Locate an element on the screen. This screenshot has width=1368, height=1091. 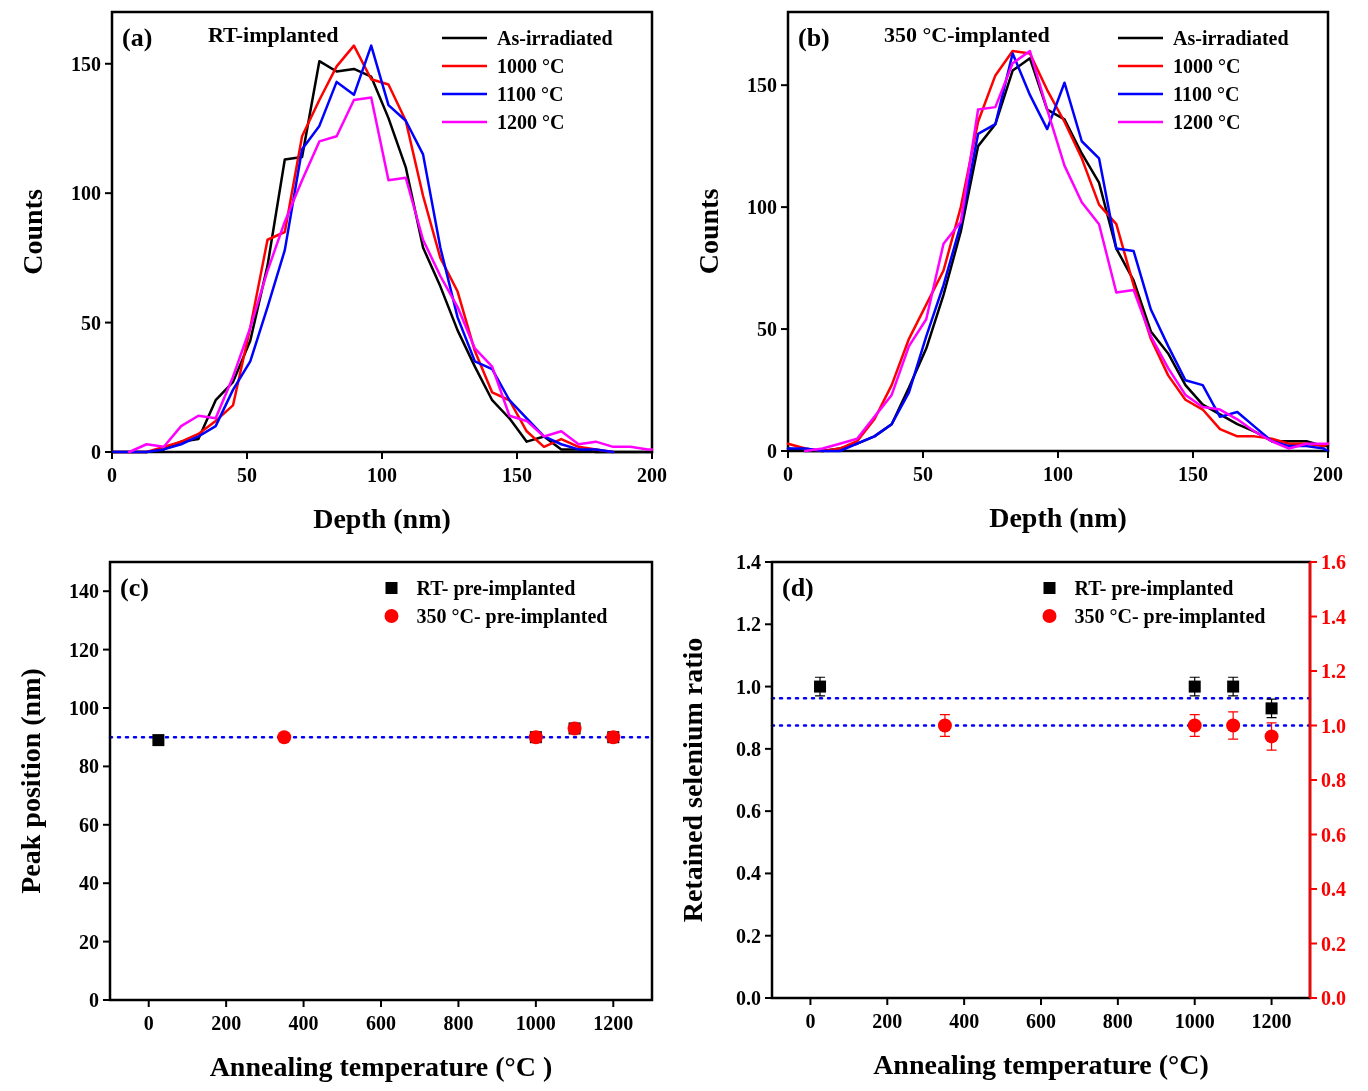
annotation: (c) is located at coordinates (134, 587).